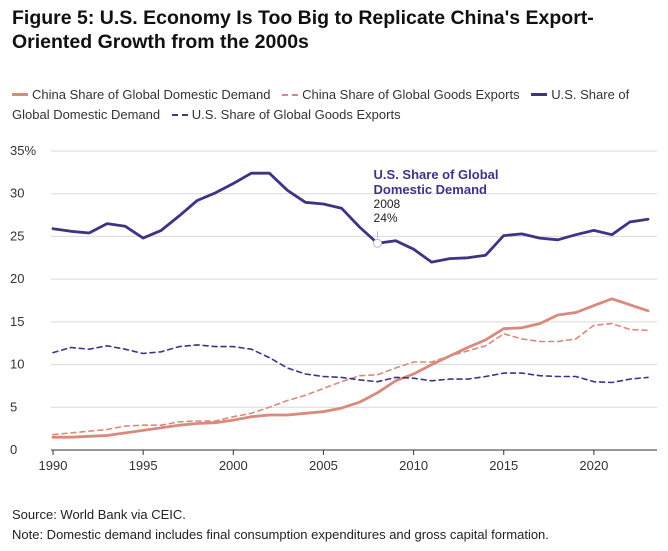 The width and height of the screenshot is (668, 551). I want to click on legend-label: China Share of Global Domestic Demand, so click(151, 94).